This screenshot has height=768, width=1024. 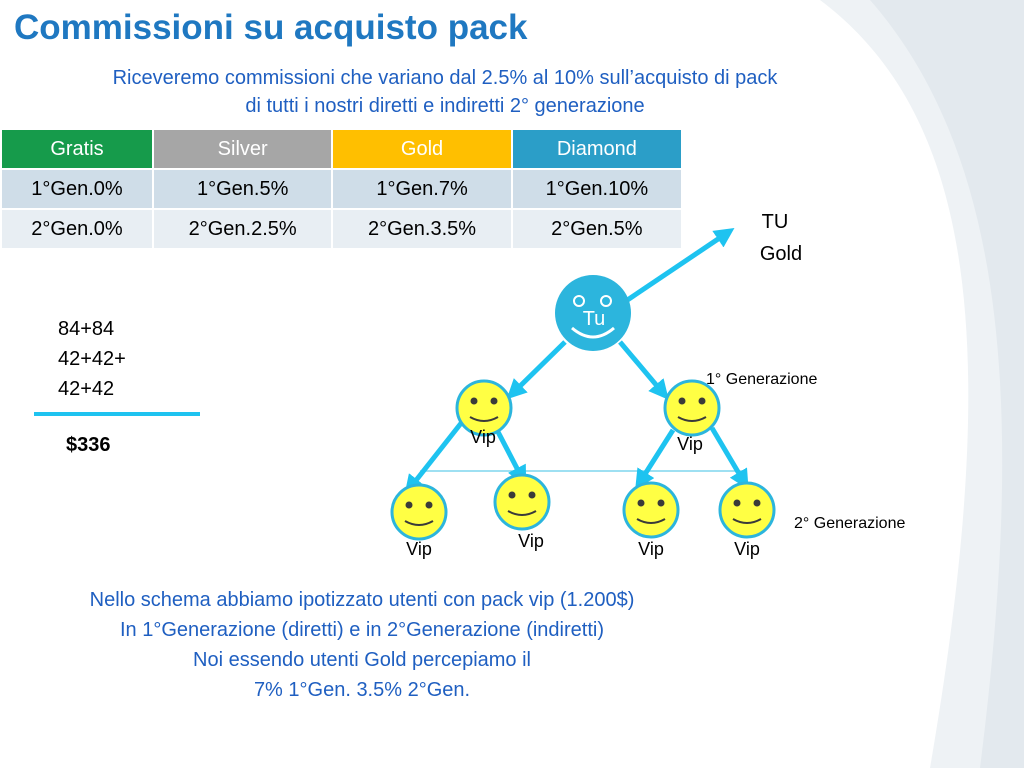 What do you see at coordinates (77, 229) in the screenshot?
I see `table-cell: 2°Gen.0%` at bounding box center [77, 229].